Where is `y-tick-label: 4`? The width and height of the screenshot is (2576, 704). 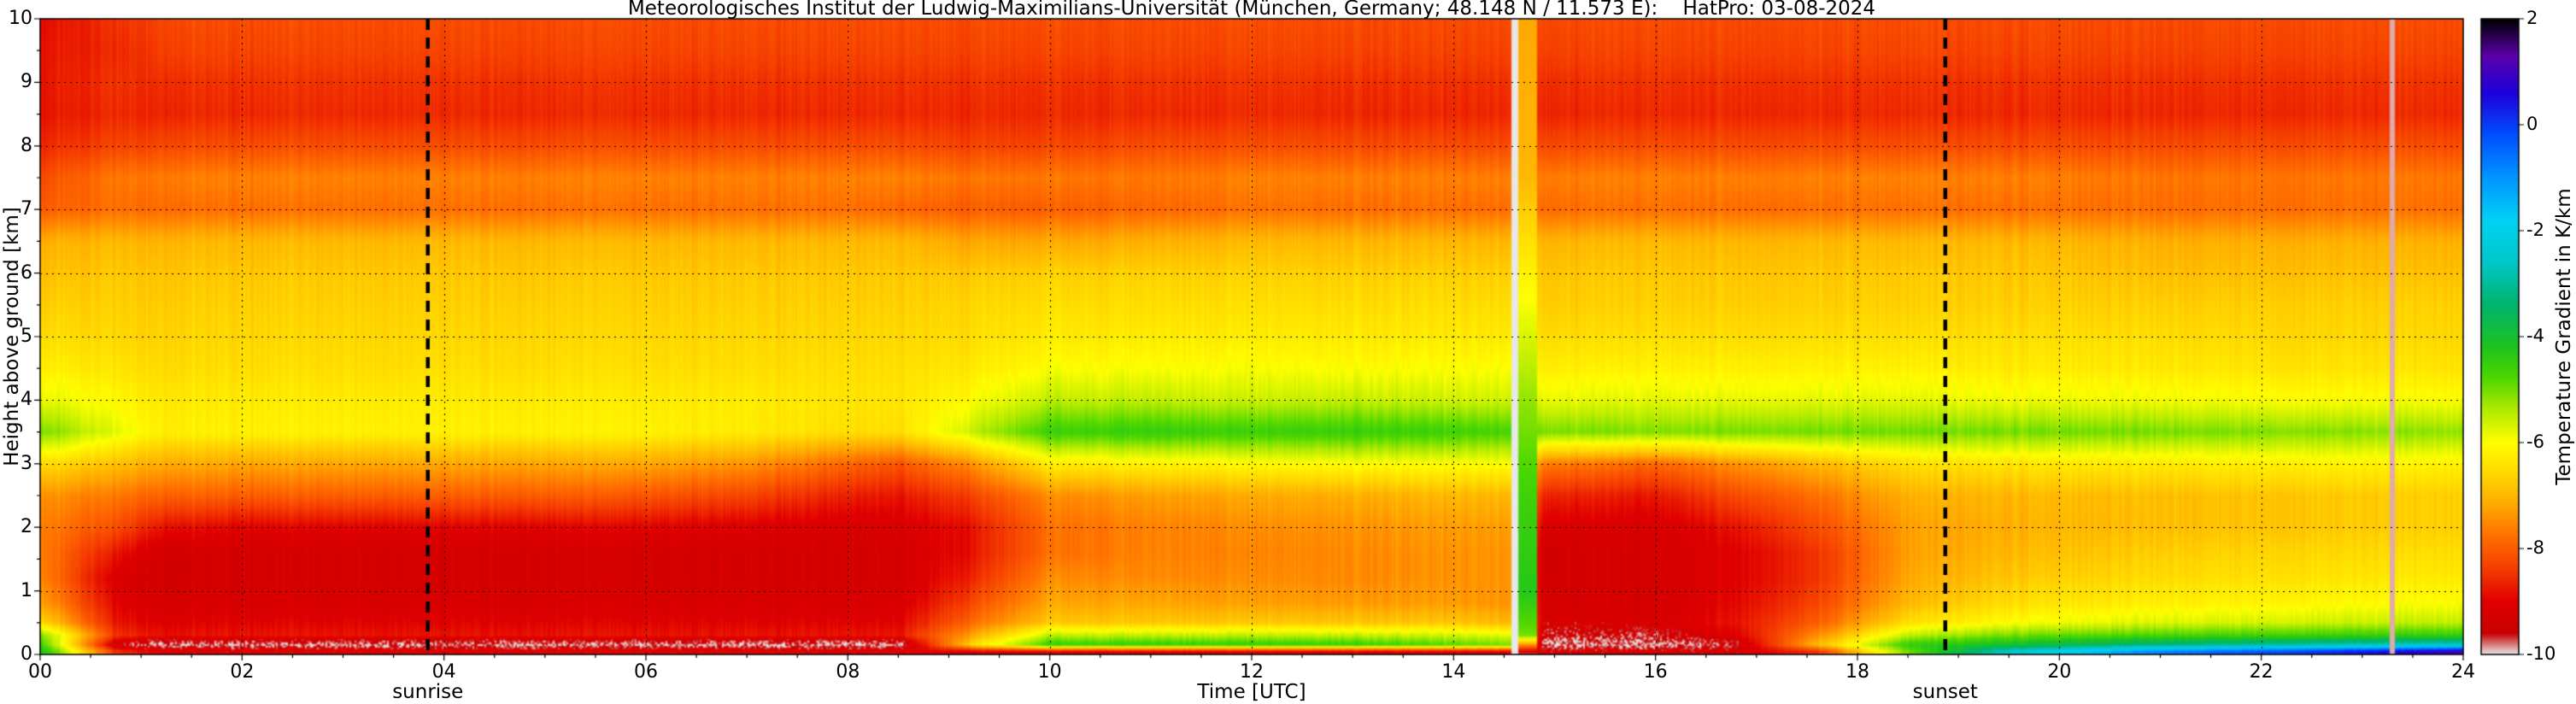
y-tick-label: 4 is located at coordinates (26, 400).